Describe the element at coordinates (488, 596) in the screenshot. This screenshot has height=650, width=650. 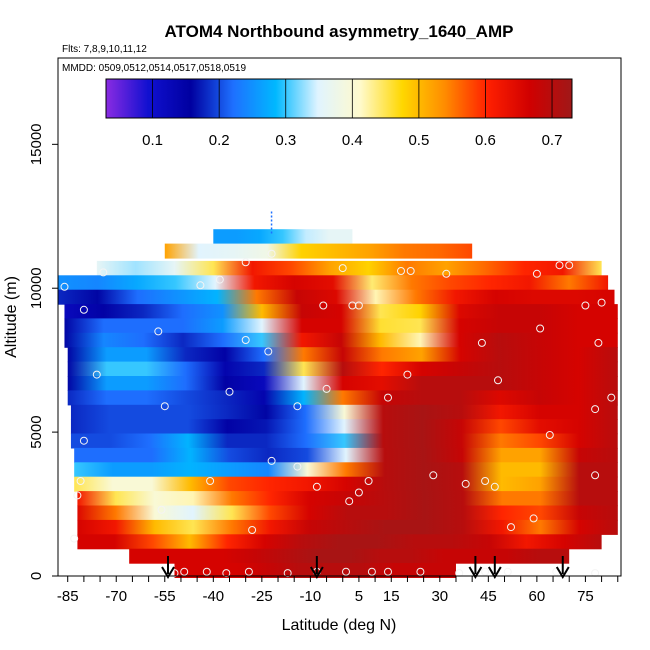
I see `x-tick-label: 45` at that location.